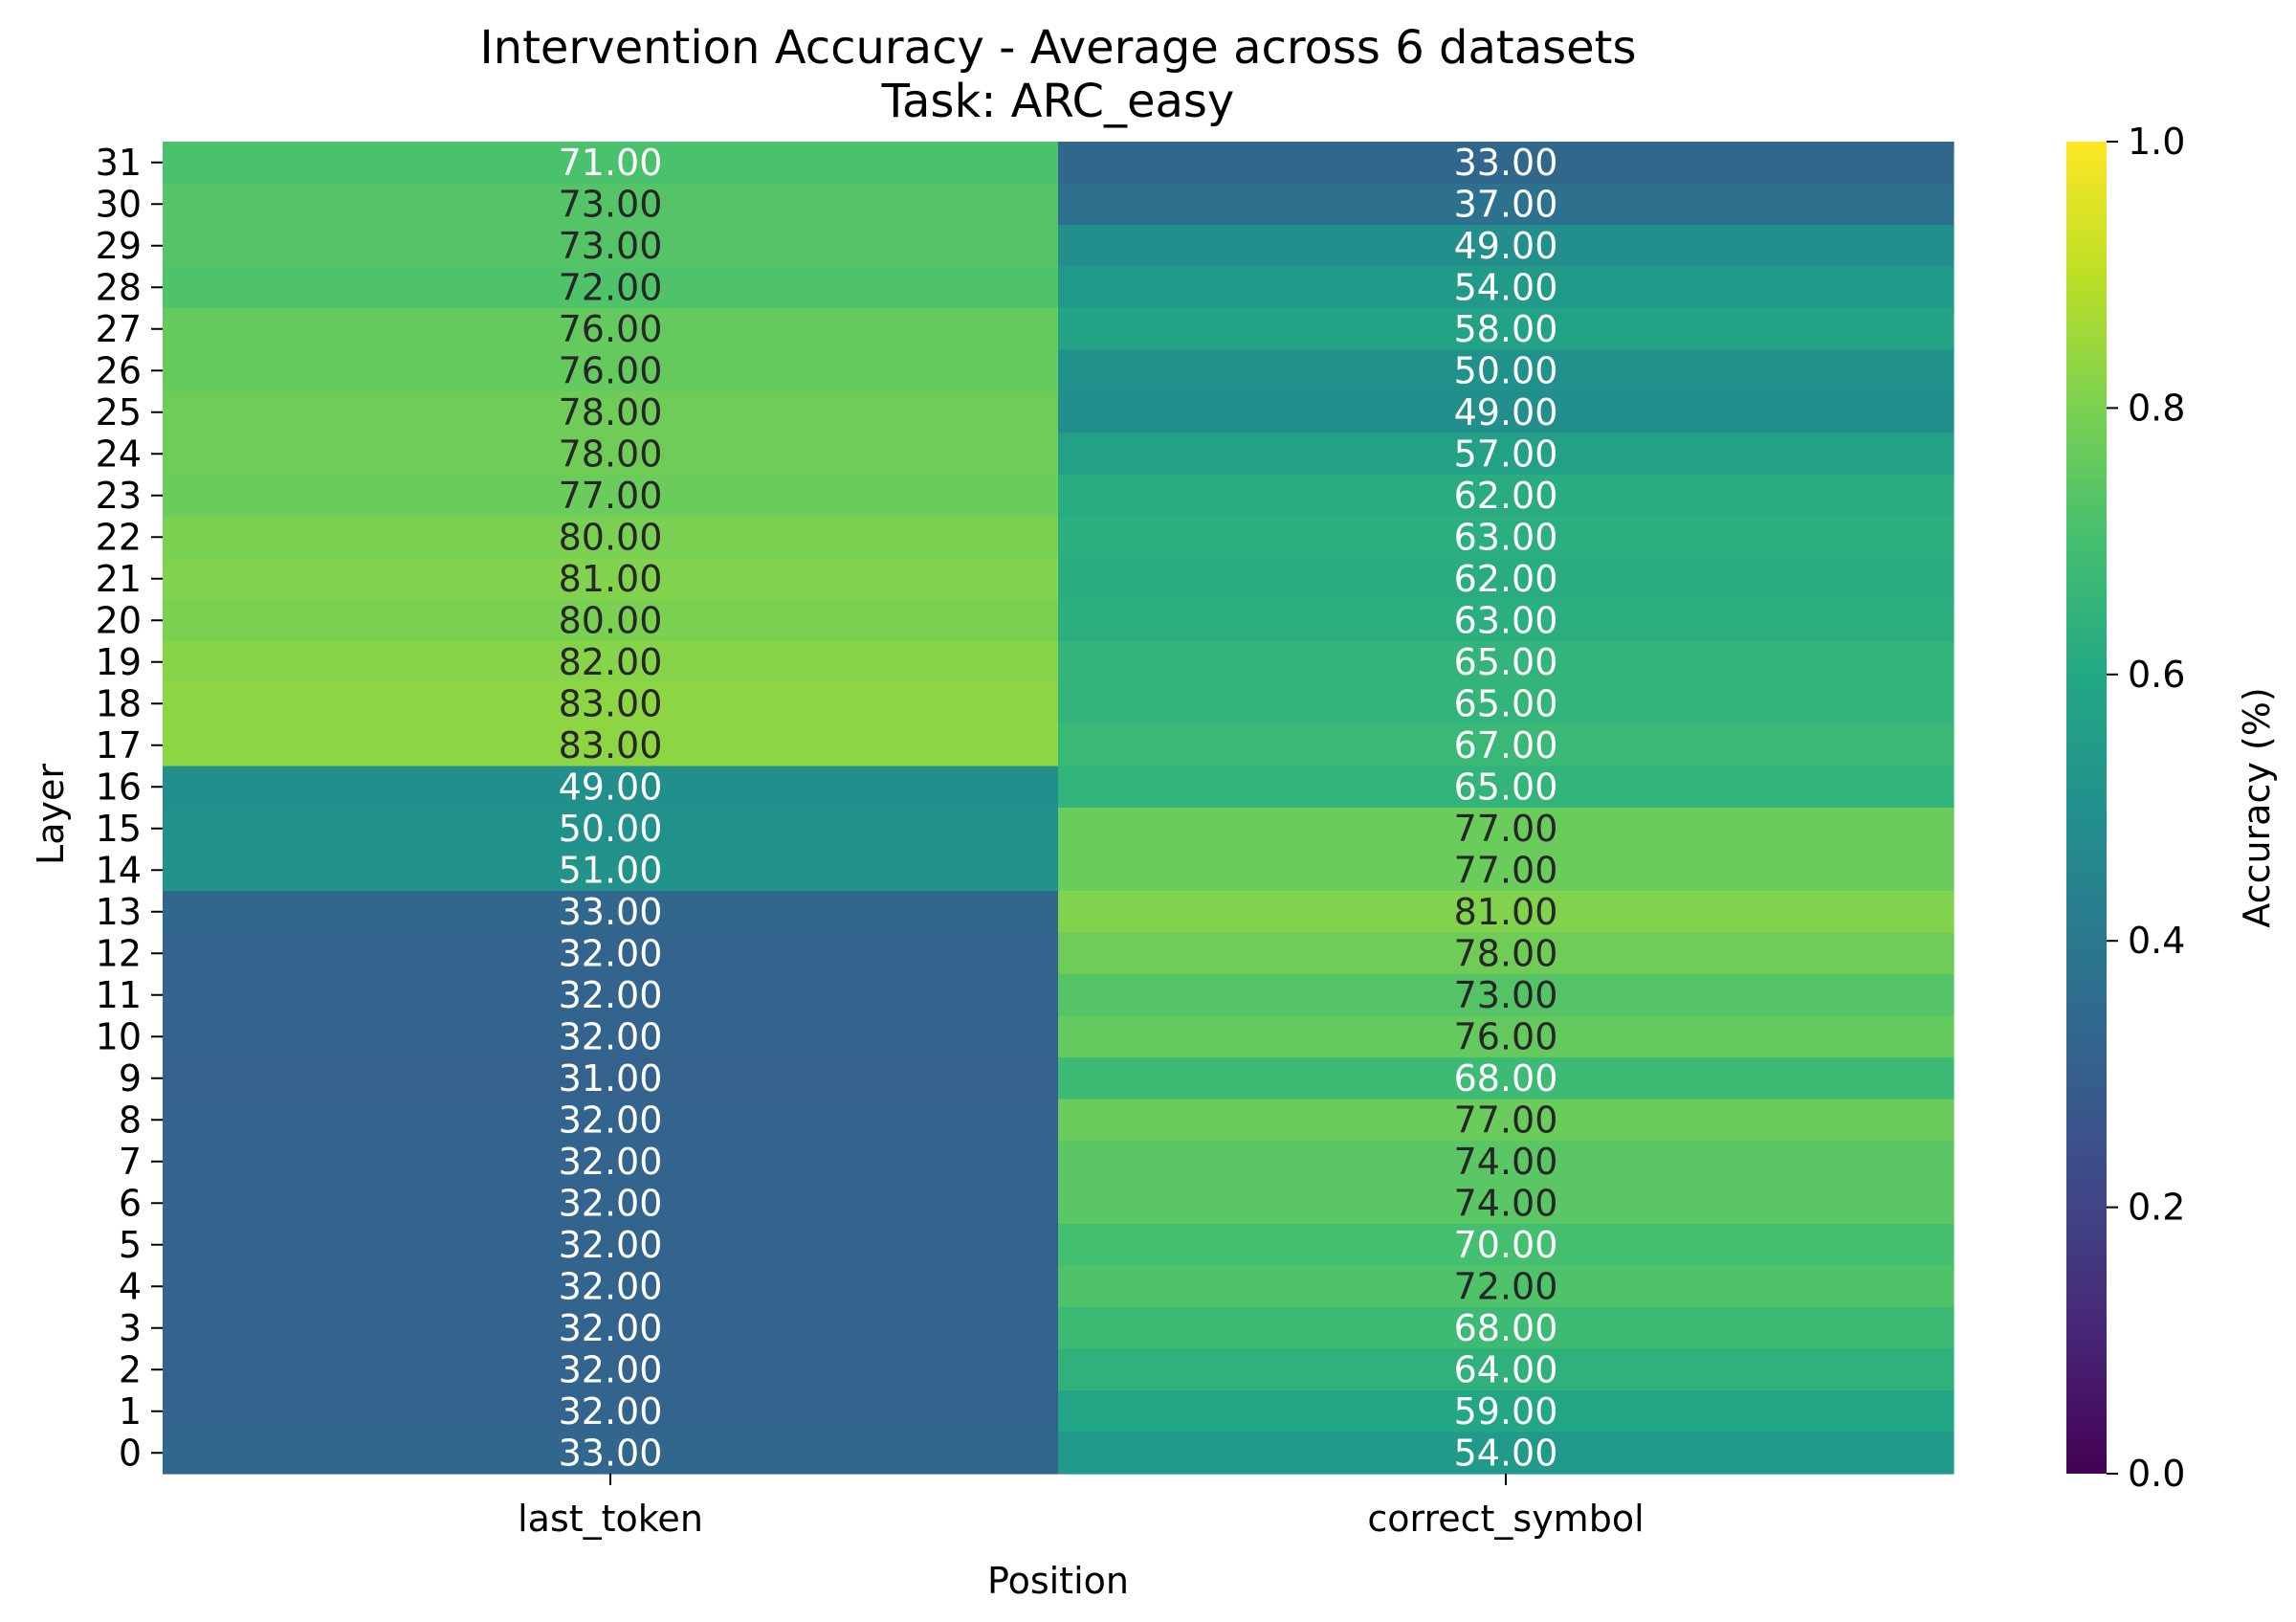 This screenshot has width=2296, height=1622. I want to click on cell-value-label: 50.00, so click(1506, 370).